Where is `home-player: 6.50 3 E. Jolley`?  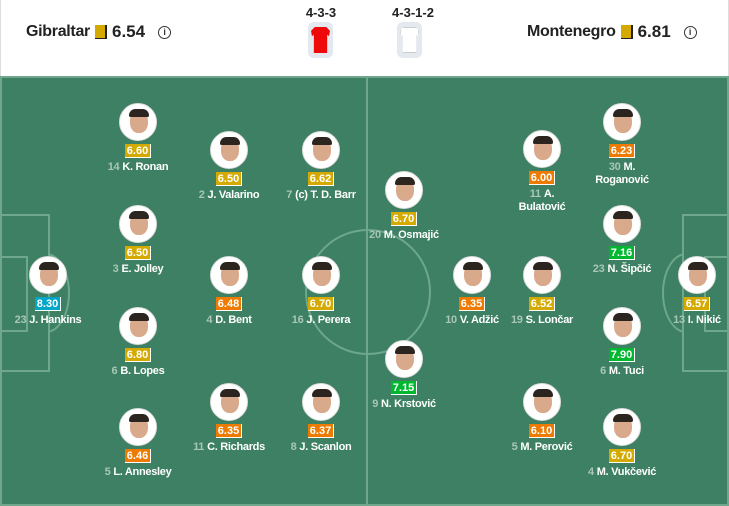 home-player: 6.50 3 E. Jolley is located at coordinates (138, 240).